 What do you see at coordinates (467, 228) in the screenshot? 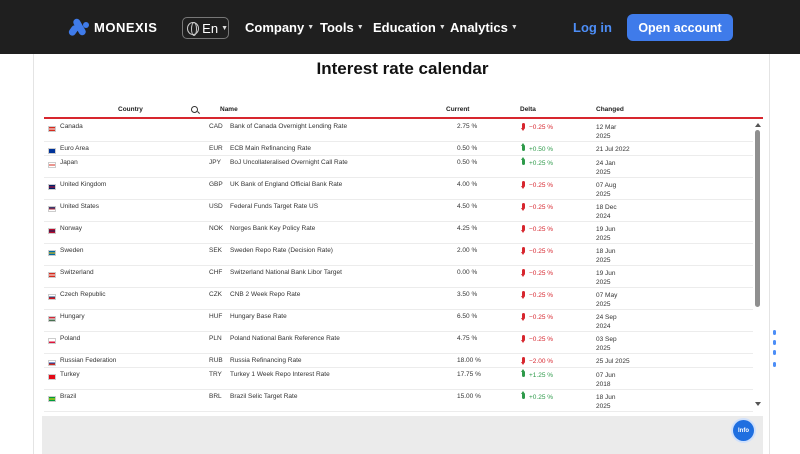
I see `current-rate-cell: 4.25 %` at bounding box center [467, 228].